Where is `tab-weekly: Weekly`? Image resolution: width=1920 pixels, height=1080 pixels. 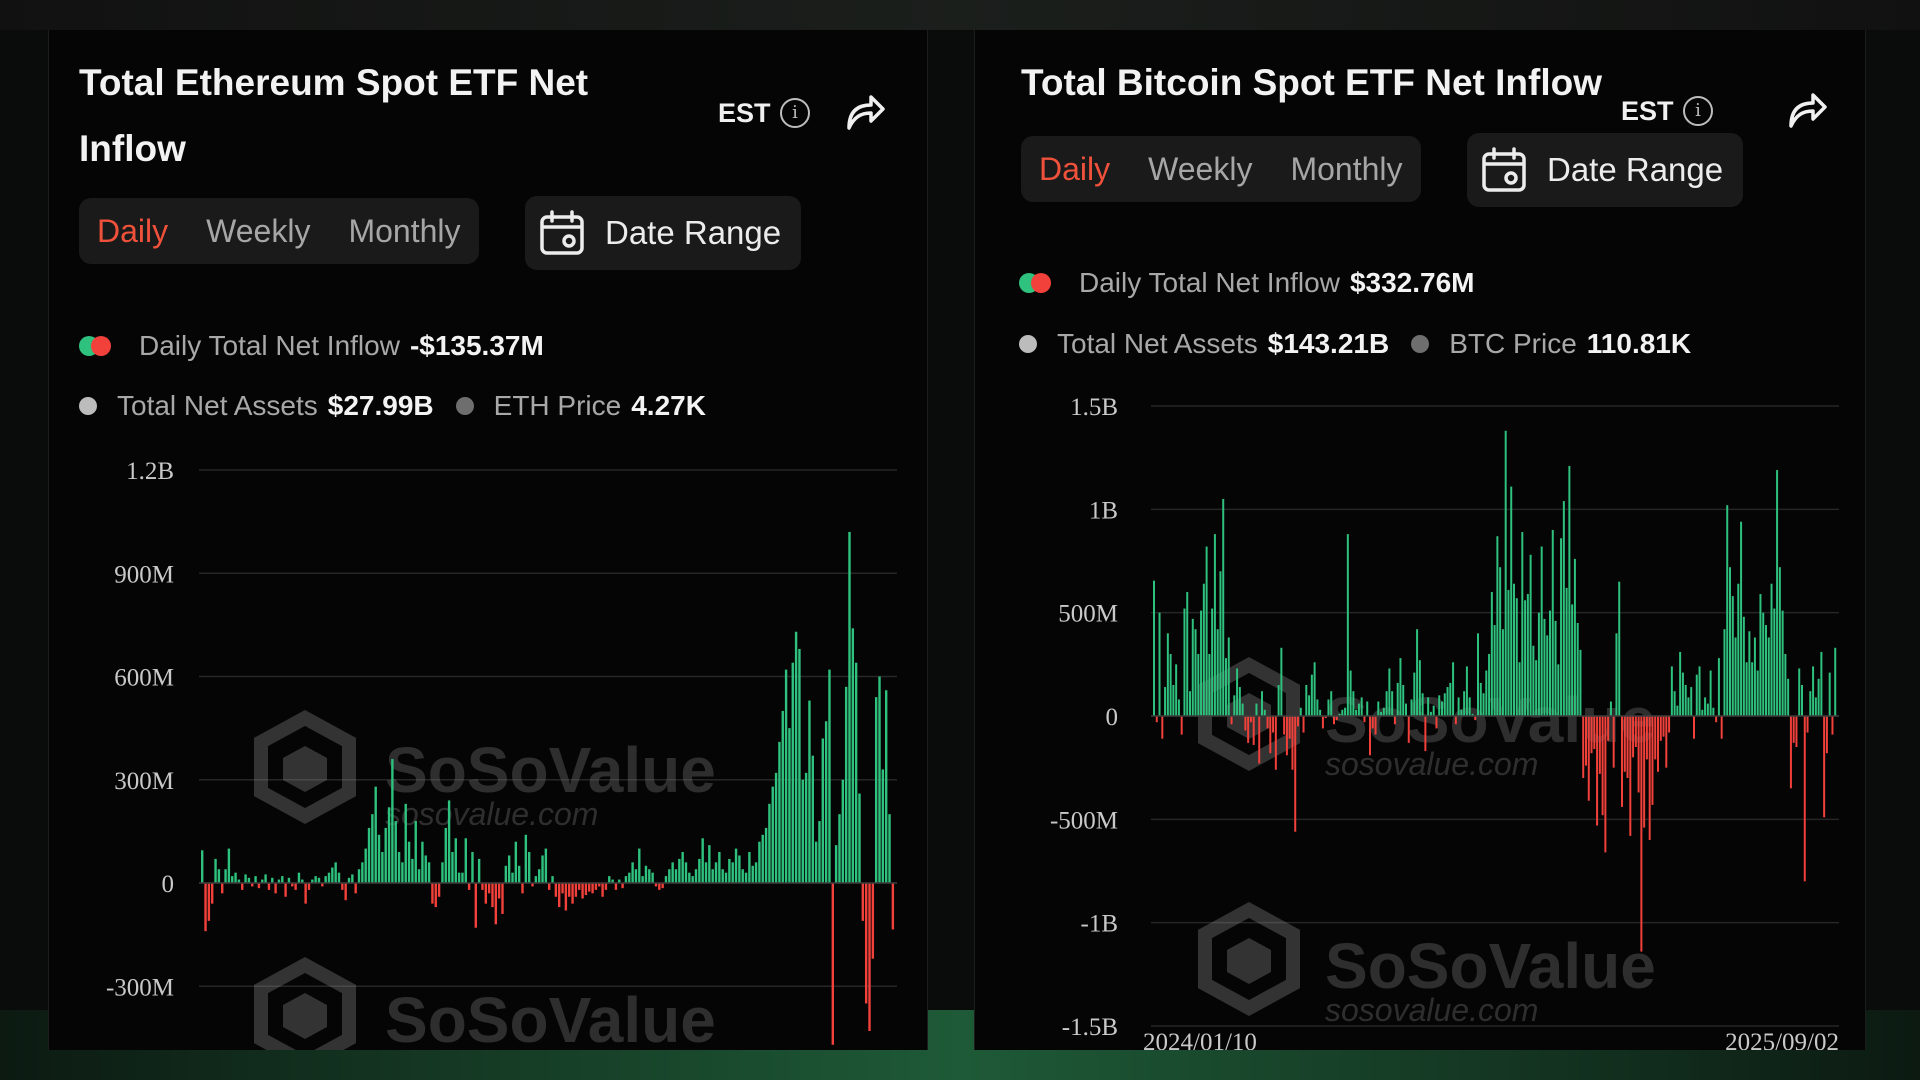
tab-weekly: Weekly is located at coordinates (258, 230).